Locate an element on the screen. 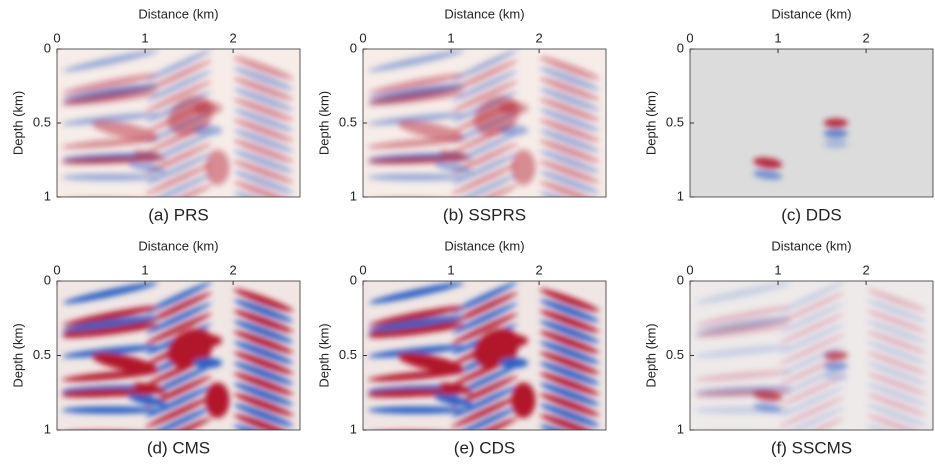 The height and width of the screenshot is (467, 935). panel: 0 1 2 0 0.5 1 Distance (km) Depth (km) (d) CMS is located at coordinates (155, 347).